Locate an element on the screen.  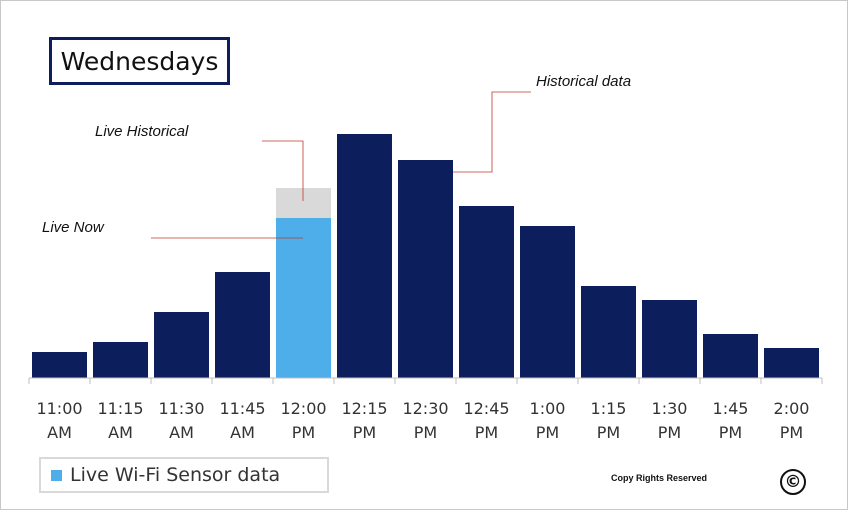
copyright-text: Copy Rights Reserved is located at coordinates (659, 478).